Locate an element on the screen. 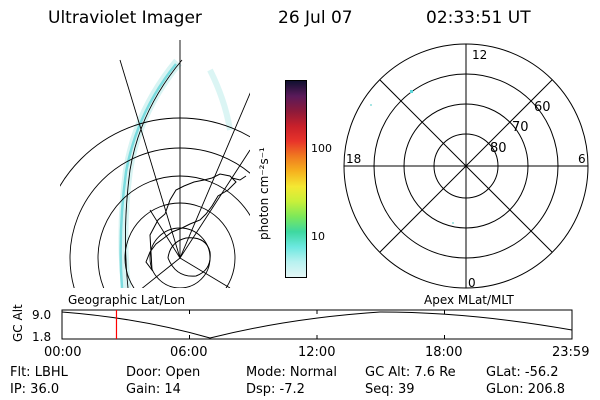  altitude-plot-frame is located at coordinates (317, 324).